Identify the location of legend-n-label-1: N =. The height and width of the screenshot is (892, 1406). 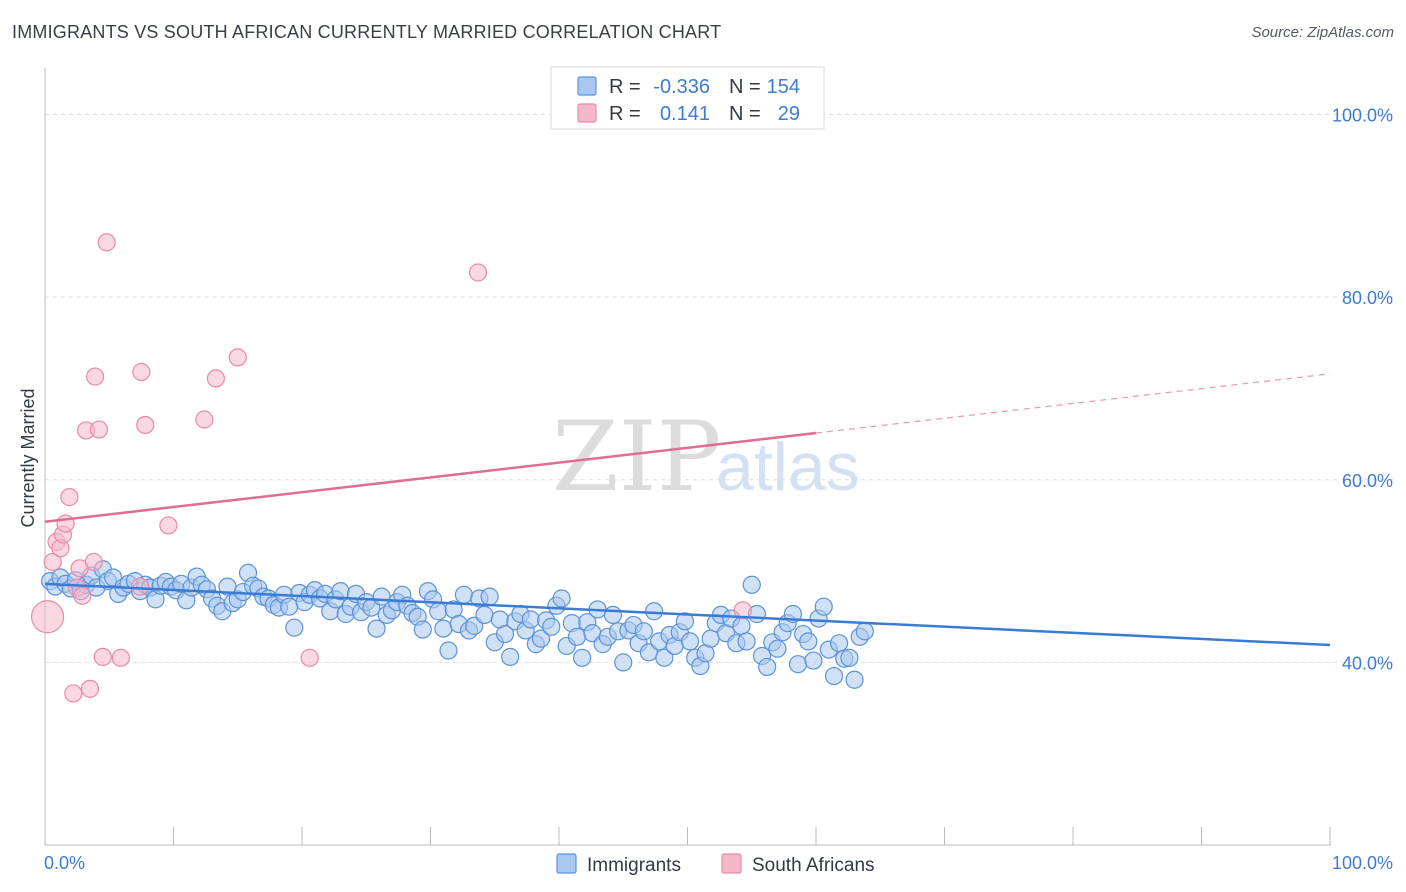
(745, 87).